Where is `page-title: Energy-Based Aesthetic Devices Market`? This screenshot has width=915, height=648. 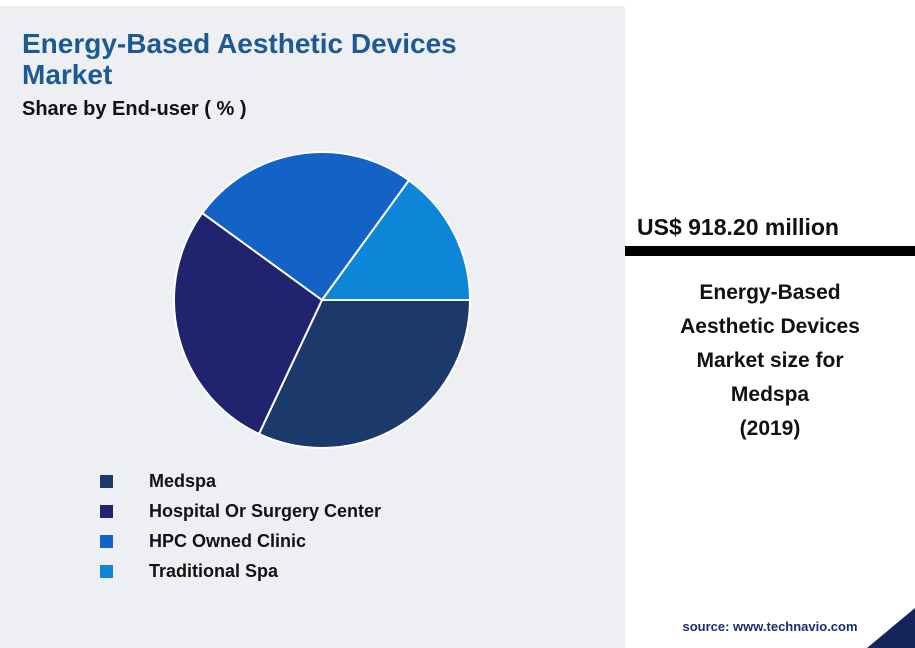 page-title: Energy-Based Aesthetic Devices Market is located at coordinates (239, 59).